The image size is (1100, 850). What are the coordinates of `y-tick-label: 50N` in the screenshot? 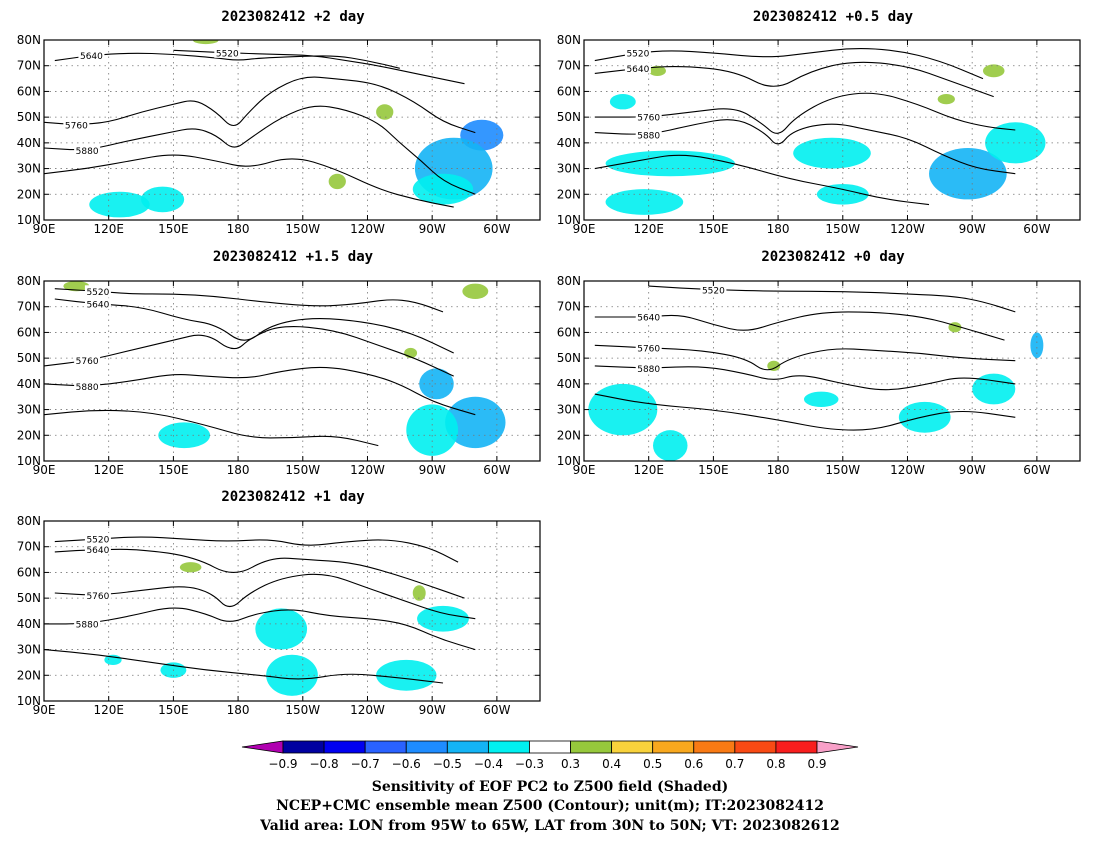 It's located at (29, 598).